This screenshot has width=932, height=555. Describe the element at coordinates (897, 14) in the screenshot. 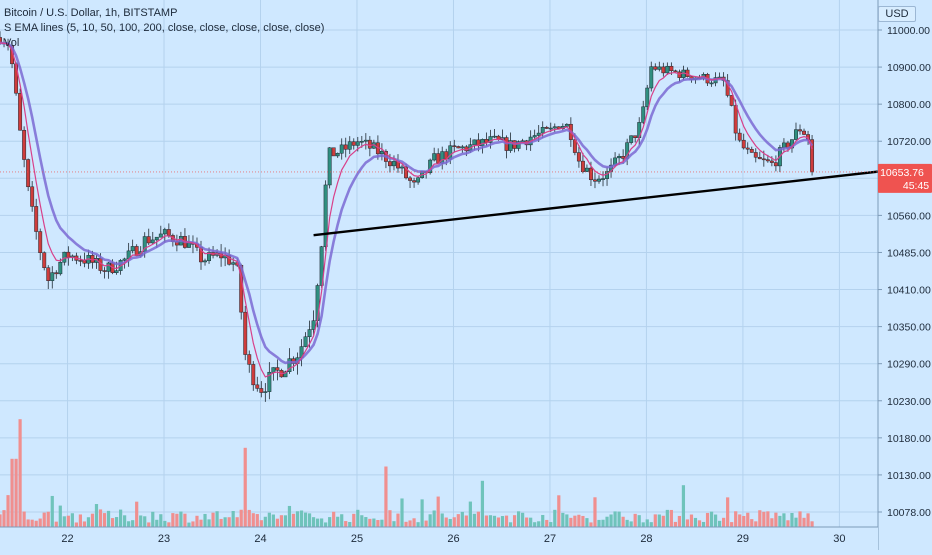

I see `currency-button: USD` at that location.